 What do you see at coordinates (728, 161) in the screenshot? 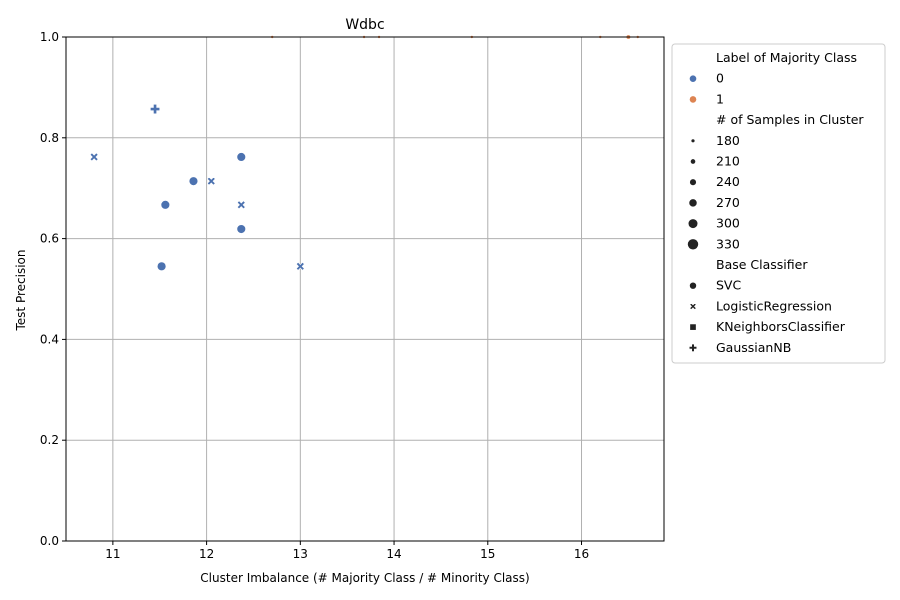
I see `legend-size-label: 210` at bounding box center [728, 161].